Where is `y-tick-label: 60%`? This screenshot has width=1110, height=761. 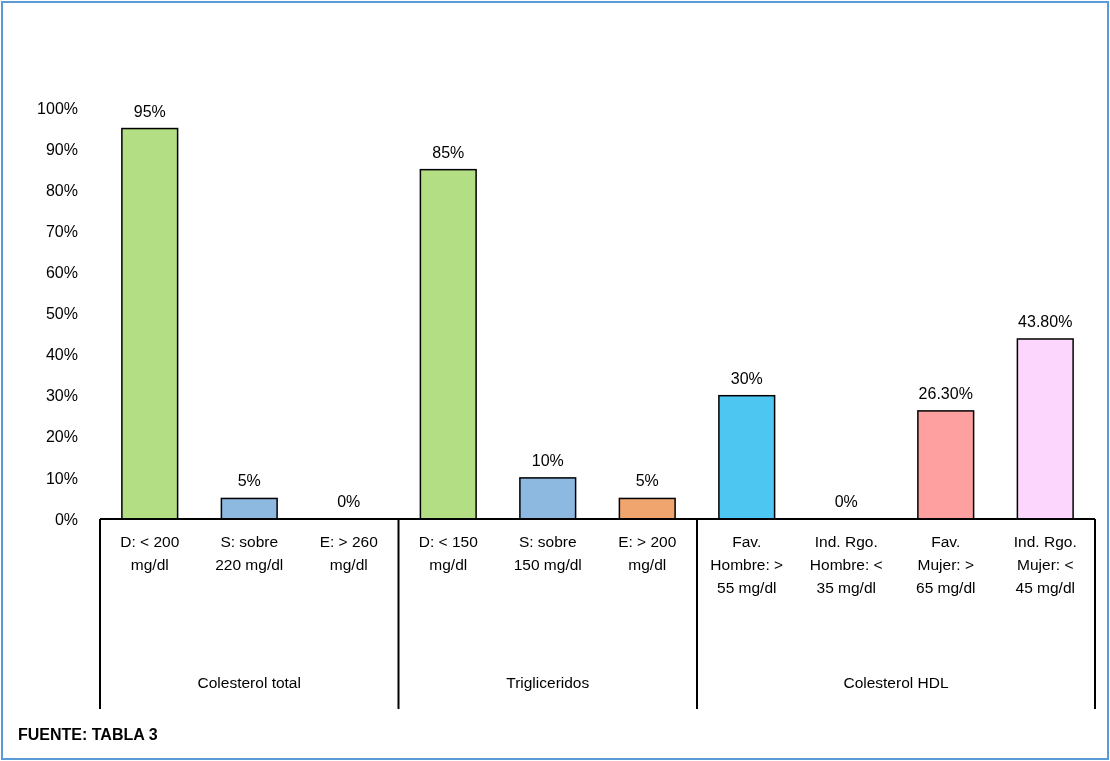 y-tick-label: 60% is located at coordinates (61, 272).